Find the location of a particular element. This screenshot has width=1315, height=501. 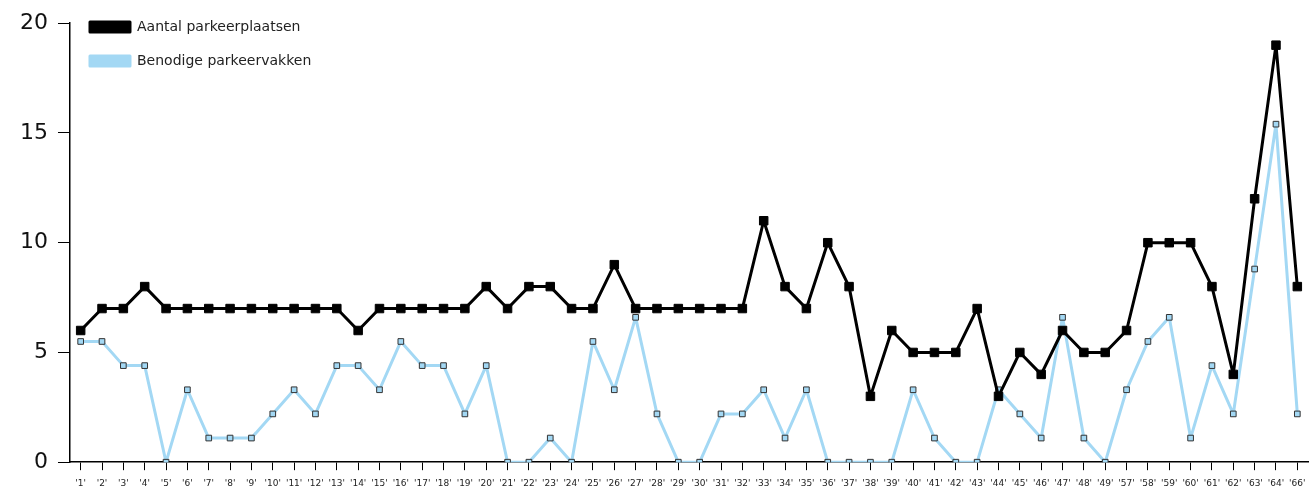

x-tick-label: '38' is located at coordinates (870, 482).